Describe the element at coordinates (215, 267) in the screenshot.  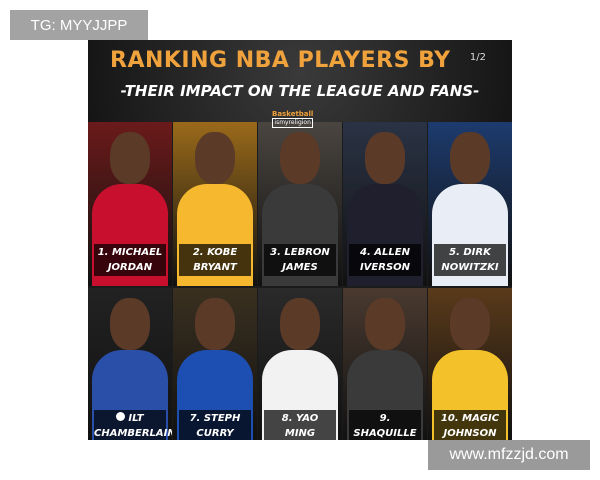
I see `player-surname: BRYANT` at that location.